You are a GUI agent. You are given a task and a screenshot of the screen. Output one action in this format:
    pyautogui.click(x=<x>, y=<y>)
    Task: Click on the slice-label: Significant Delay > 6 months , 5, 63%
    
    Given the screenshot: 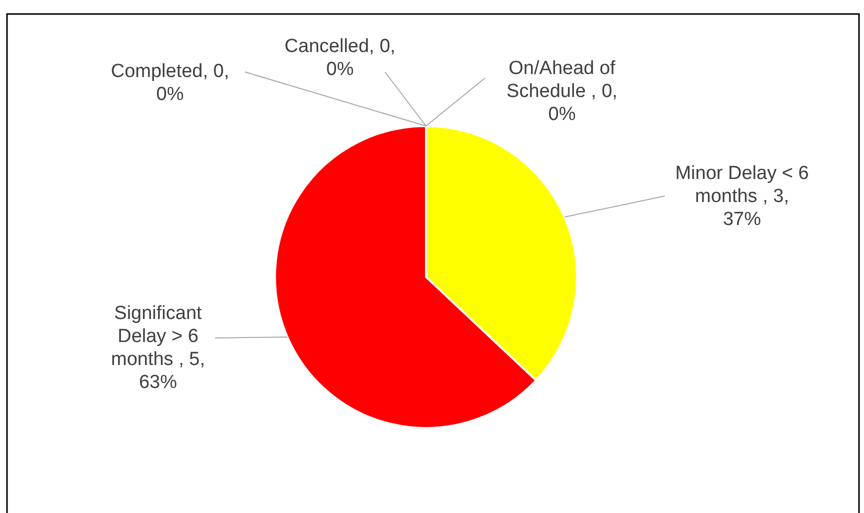 What is the action you would take?
    pyautogui.click(x=158, y=348)
    